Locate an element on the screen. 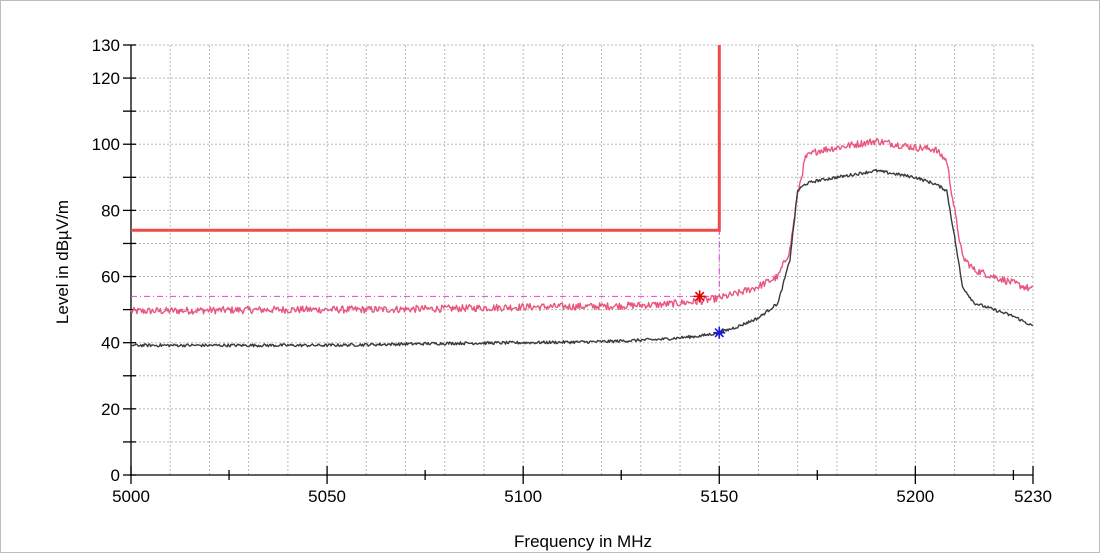  x-axis-ticks: 5000 5050 5100 5150 5200 5230 is located at coordinates (582, 486).